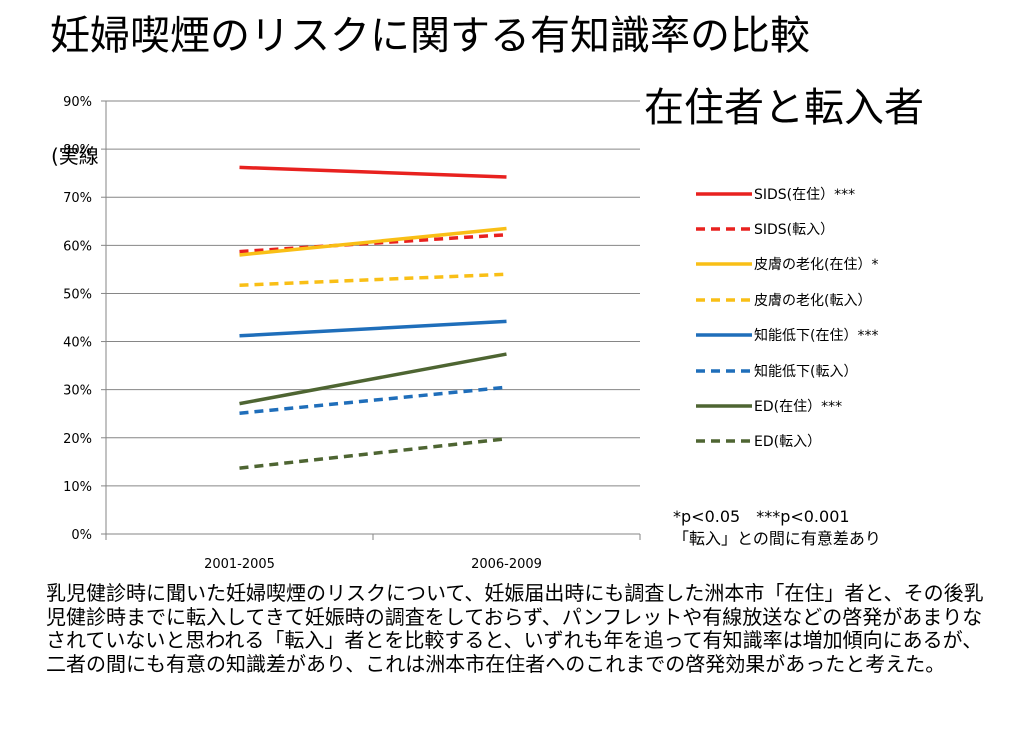 Image resolution: width=1024 pixels, height=734 pixels. Describe the element at coordinates (77, 294) in the screenshot. I see `y-tick-label: 50%` at that location.